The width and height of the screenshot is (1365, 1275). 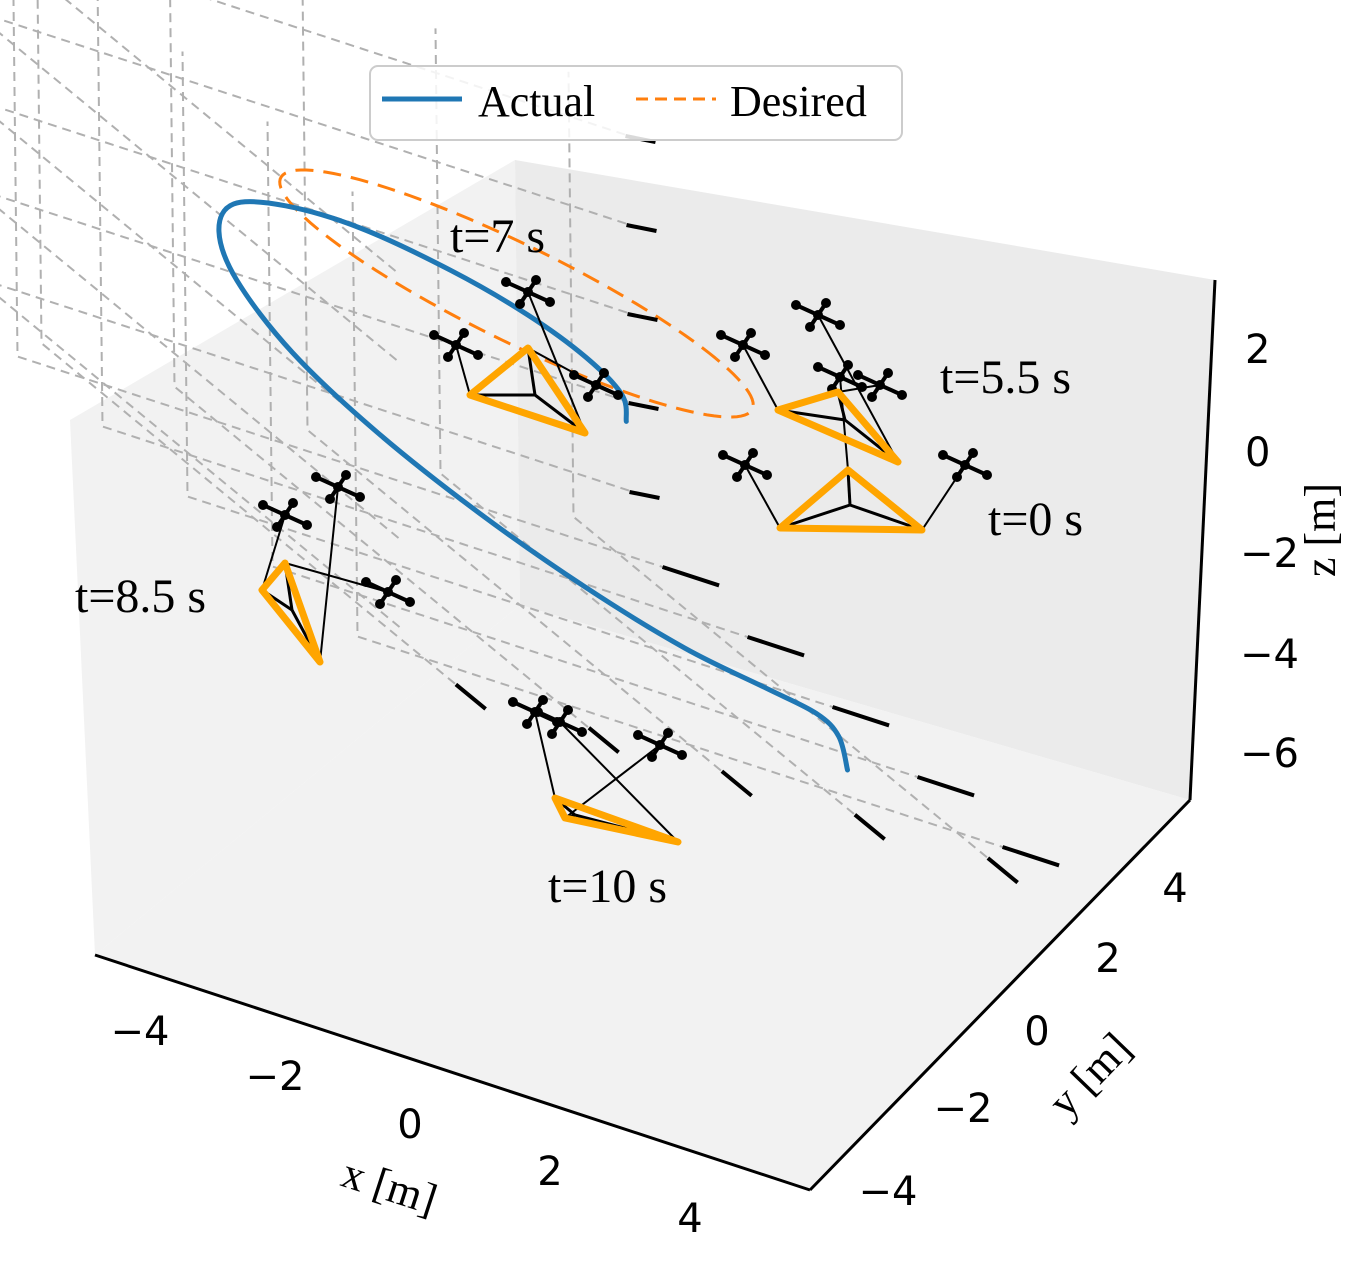 I want to click on annotation-t10: t=10 s, so click(x=607, y=886).